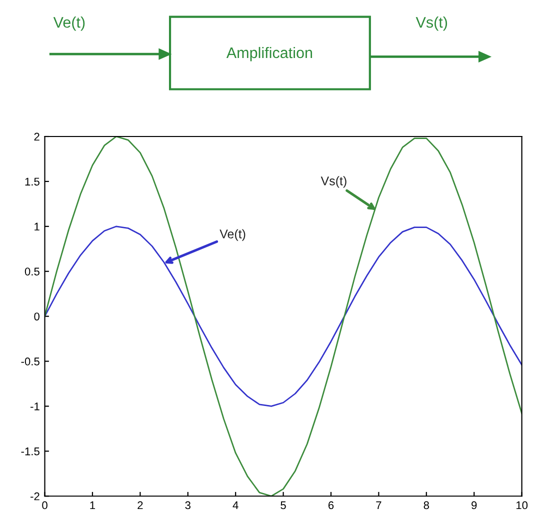 The image size is (533, 525). I want to click on x-tick-label: 0, so click(45, 505).